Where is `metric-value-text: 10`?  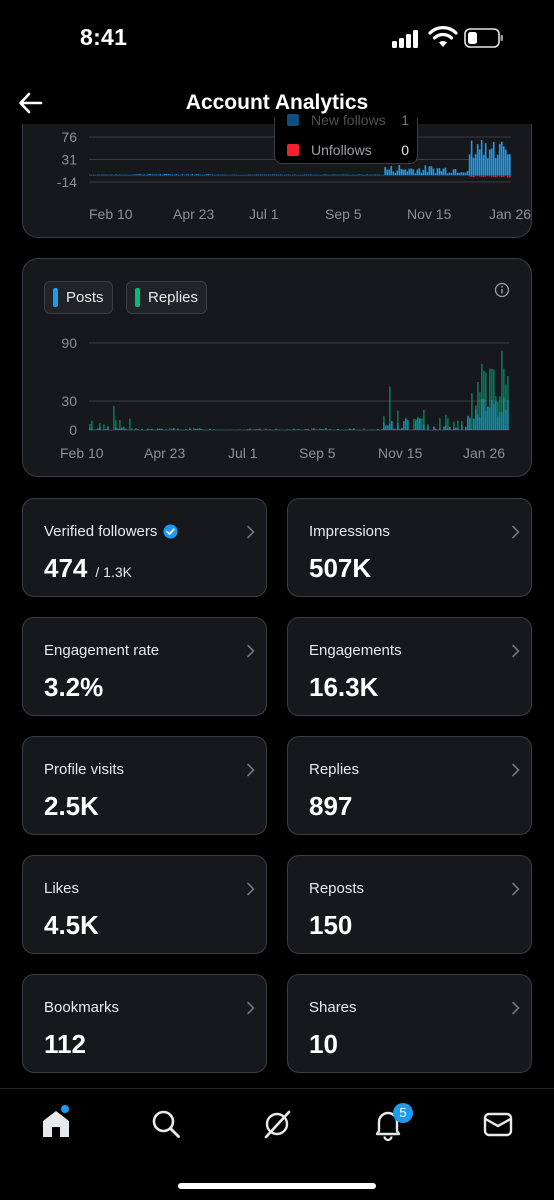
metric-value-text: 10 is located at coordinates (323, 1044).